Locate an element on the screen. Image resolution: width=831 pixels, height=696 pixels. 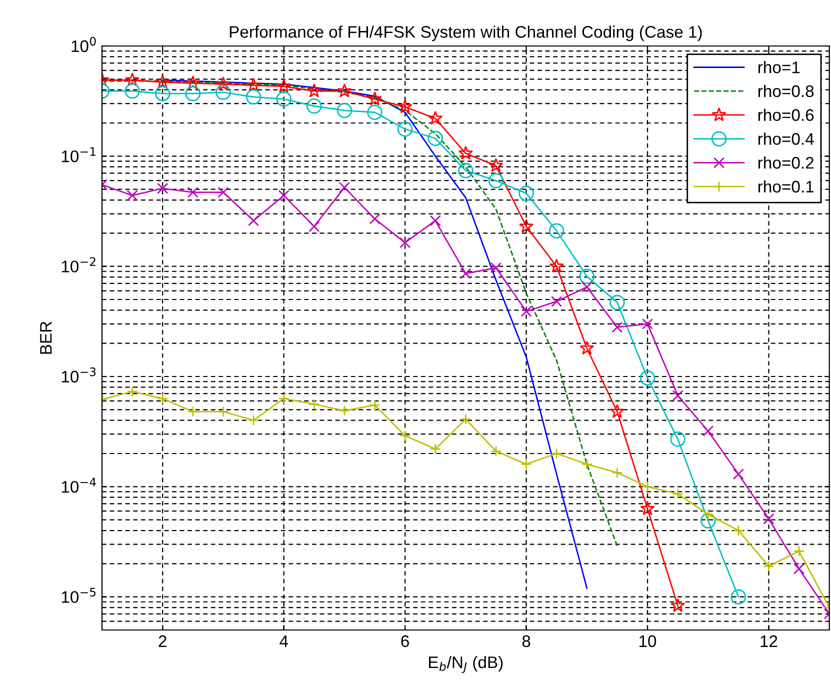
x-tick-label: 4 is located at coordinates (284, 641).